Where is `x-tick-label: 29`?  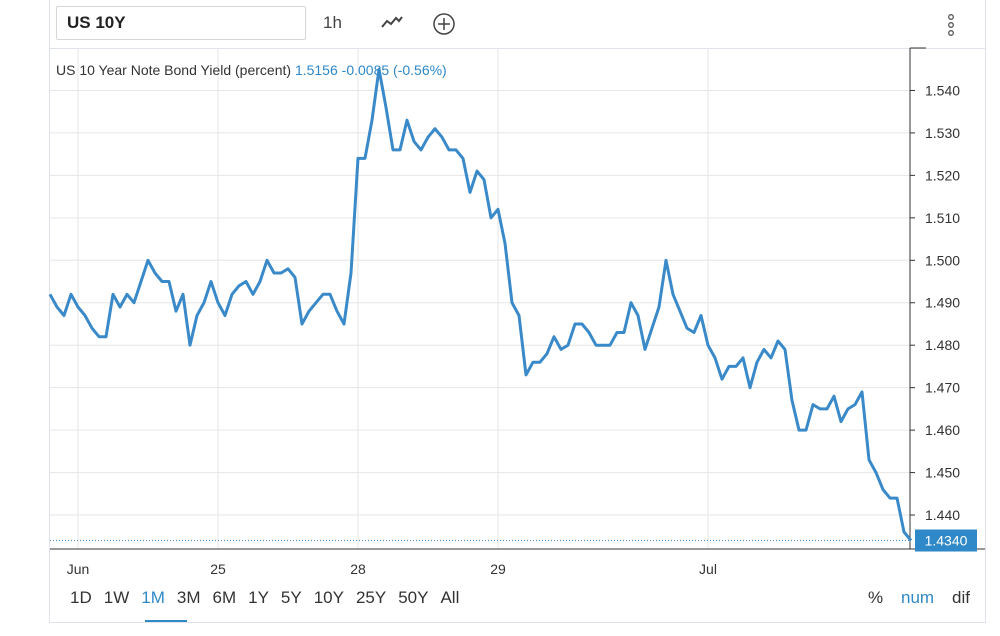
x-tick-label: 29 is located at coordinates (498, 569).